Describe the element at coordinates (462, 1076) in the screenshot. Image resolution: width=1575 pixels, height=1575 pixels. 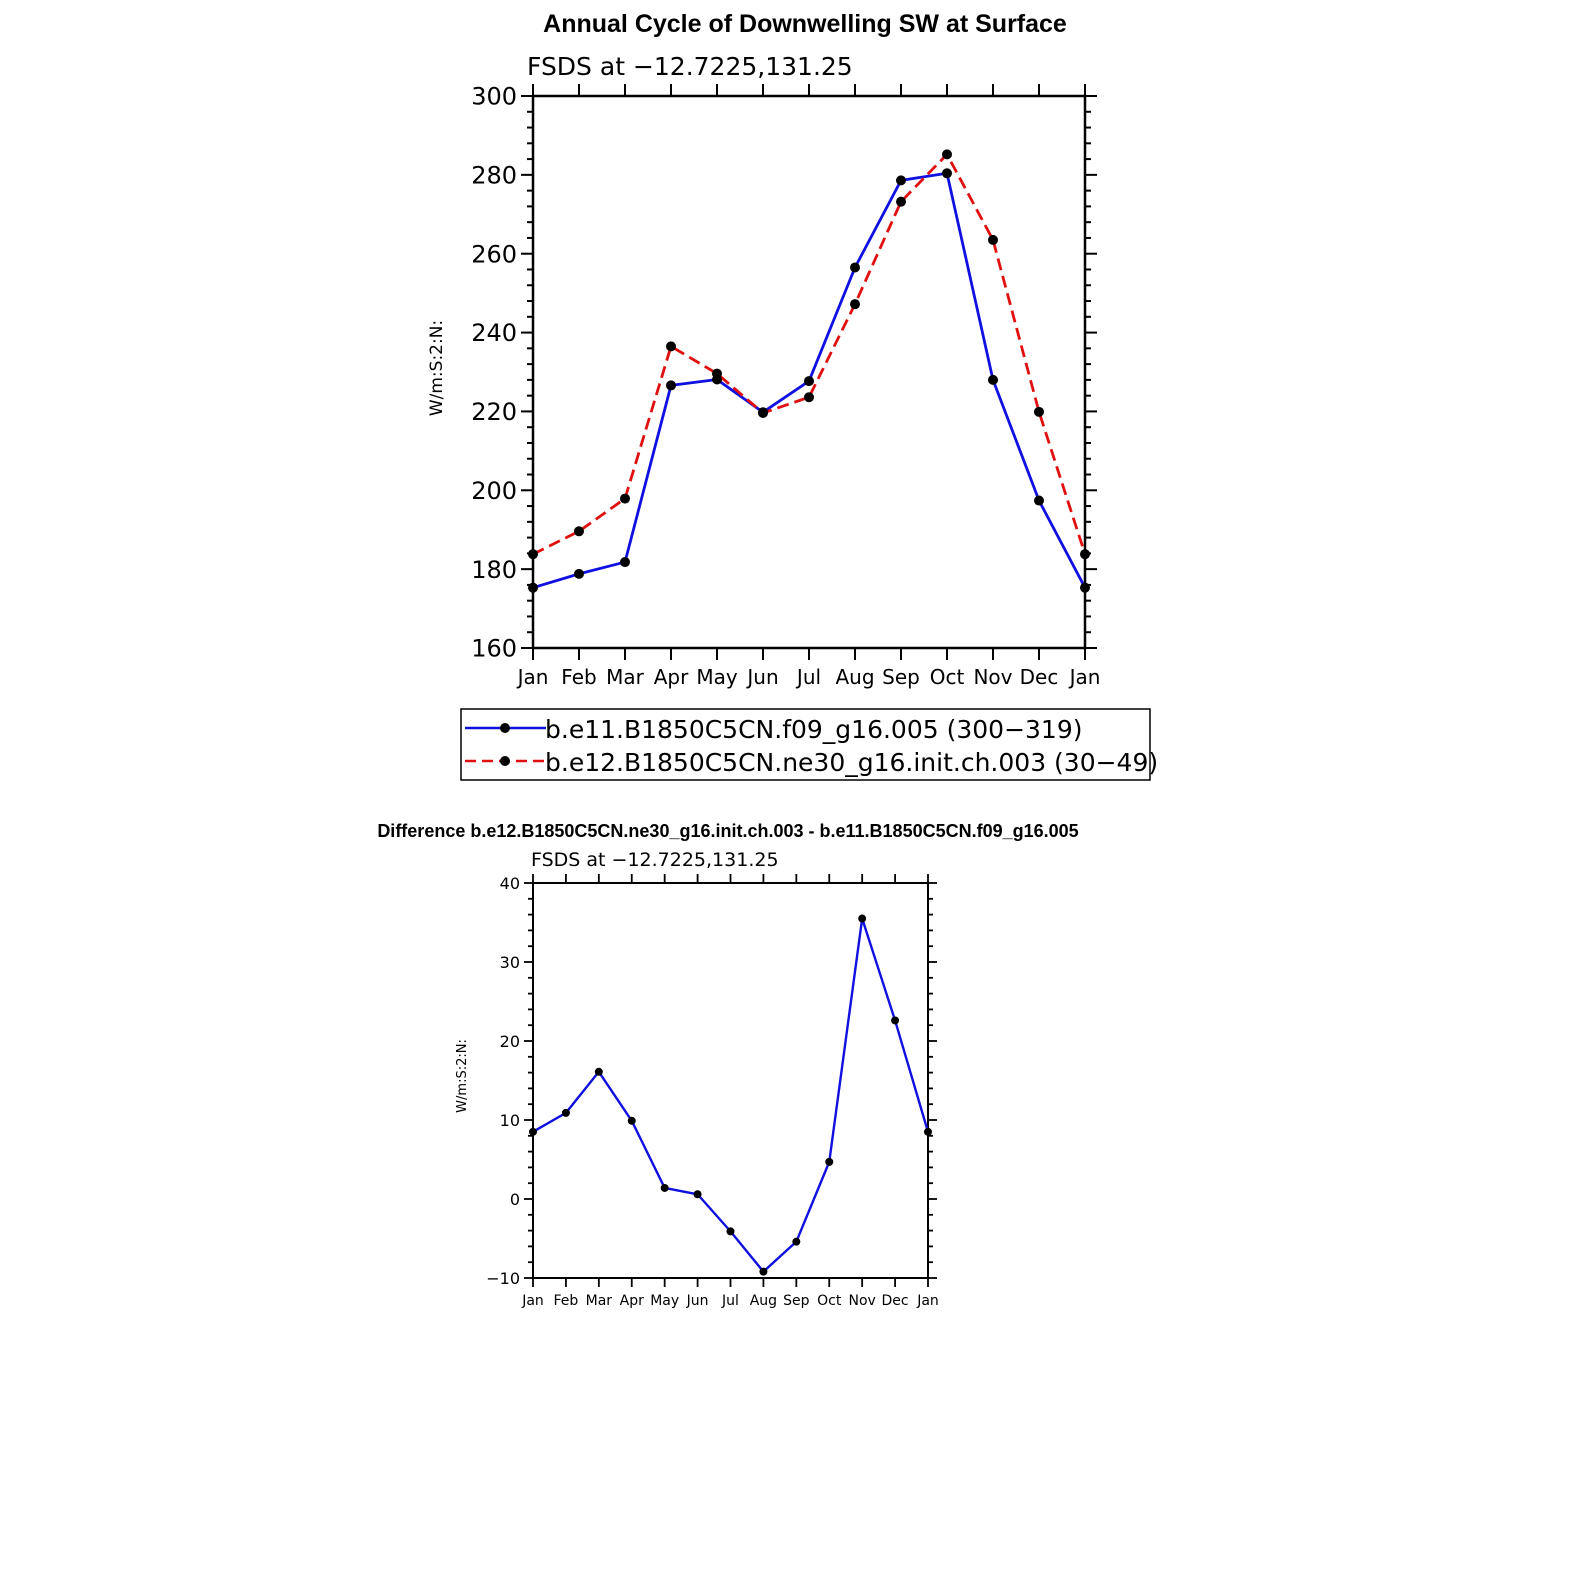
I see `chart2-y-axis-label: W/m:S:2:N:` at that location.